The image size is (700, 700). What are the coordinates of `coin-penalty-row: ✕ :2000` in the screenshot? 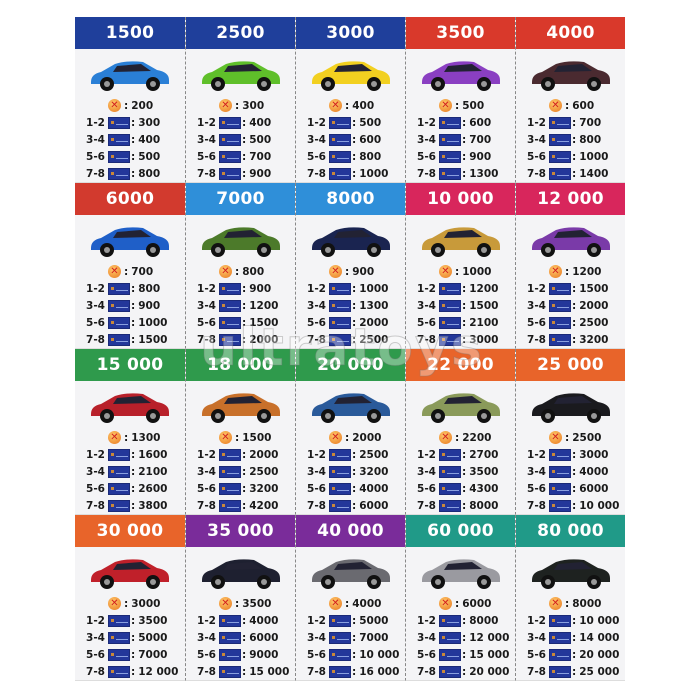 It's located at (350, 437).